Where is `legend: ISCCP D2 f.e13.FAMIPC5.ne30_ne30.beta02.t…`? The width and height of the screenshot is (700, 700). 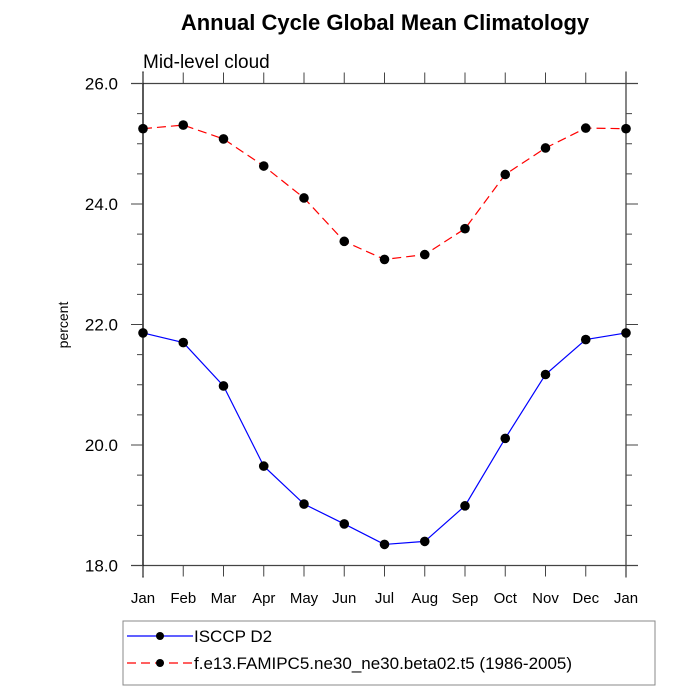
legend: ISCCP D2 f.e13.FAMIPC5.ne30_ne30.beta02.t… is located at coordinates (389, 653).